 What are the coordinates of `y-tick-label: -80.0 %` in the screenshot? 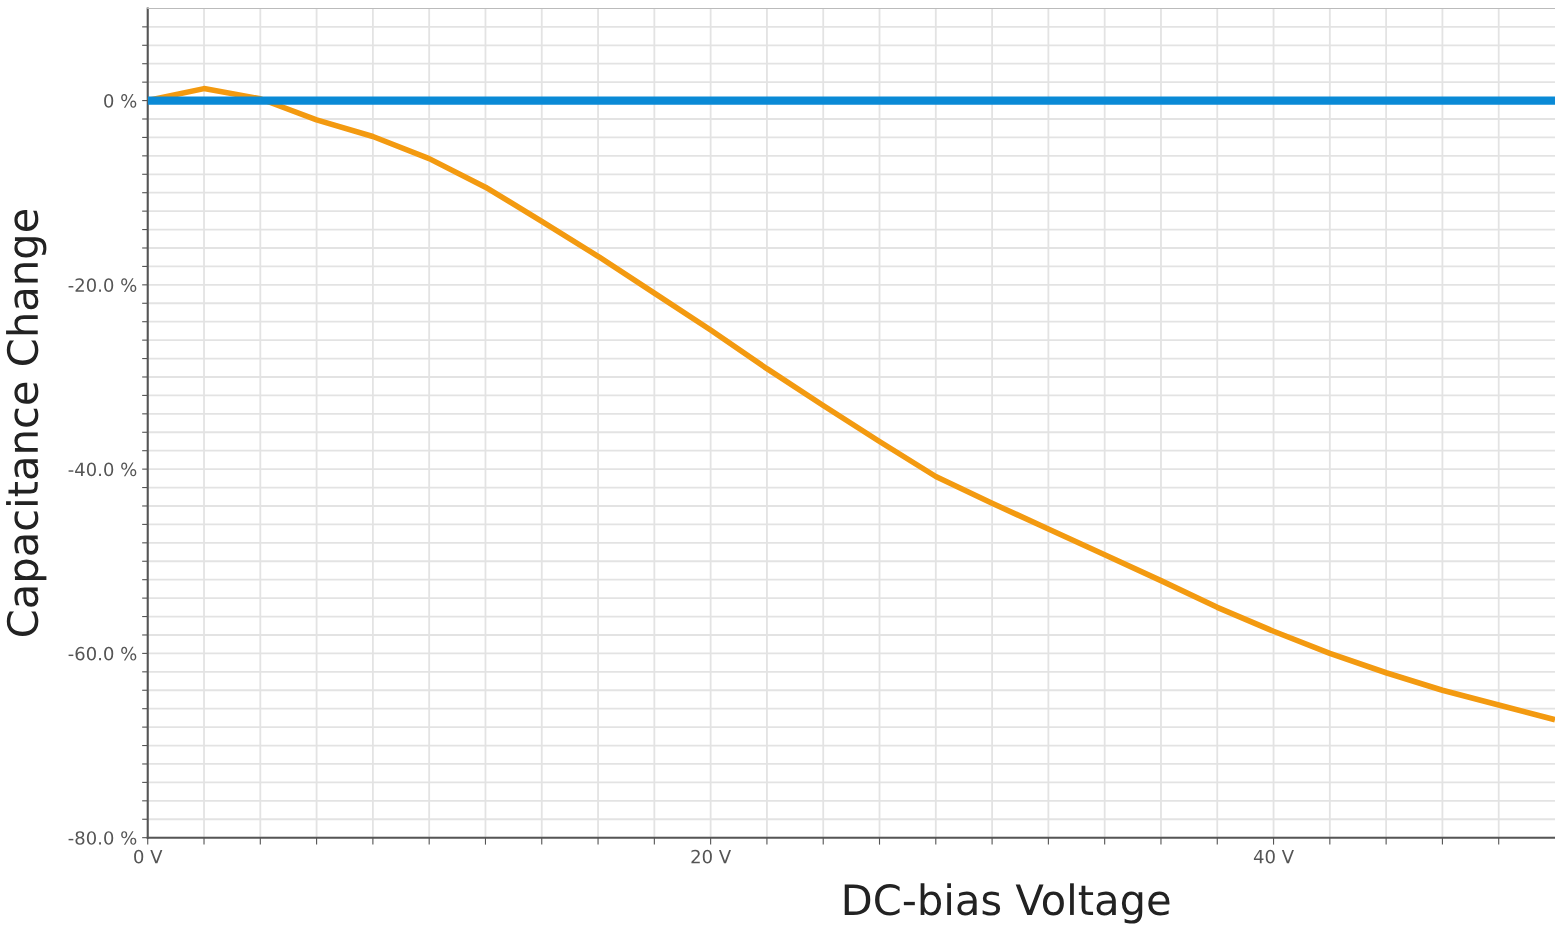 It's located at (102, 838).